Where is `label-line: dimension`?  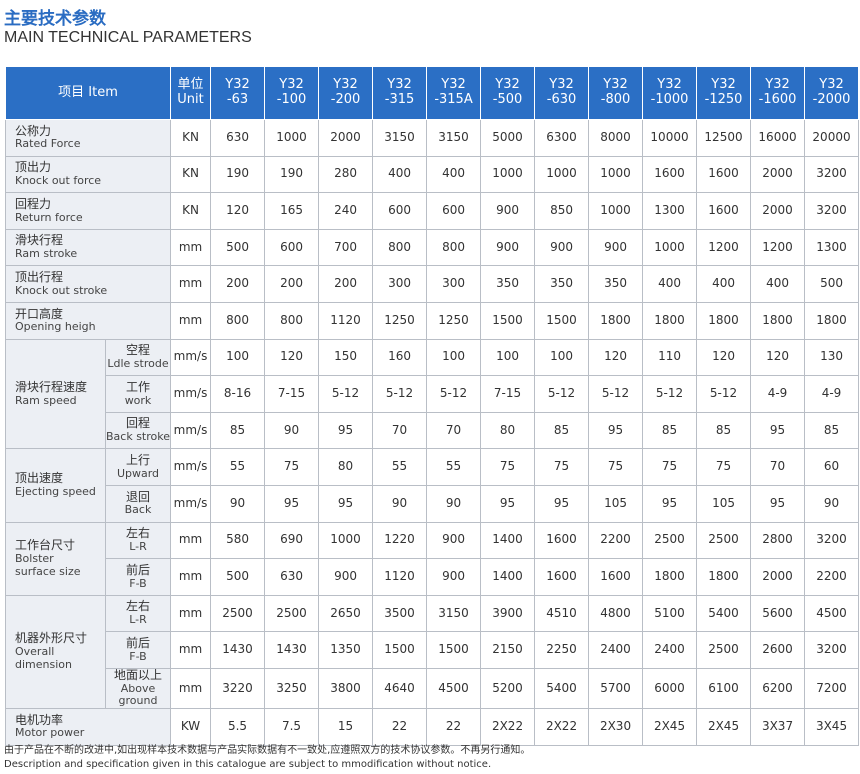
label-line: dimension is located at coordinates (43, 664).